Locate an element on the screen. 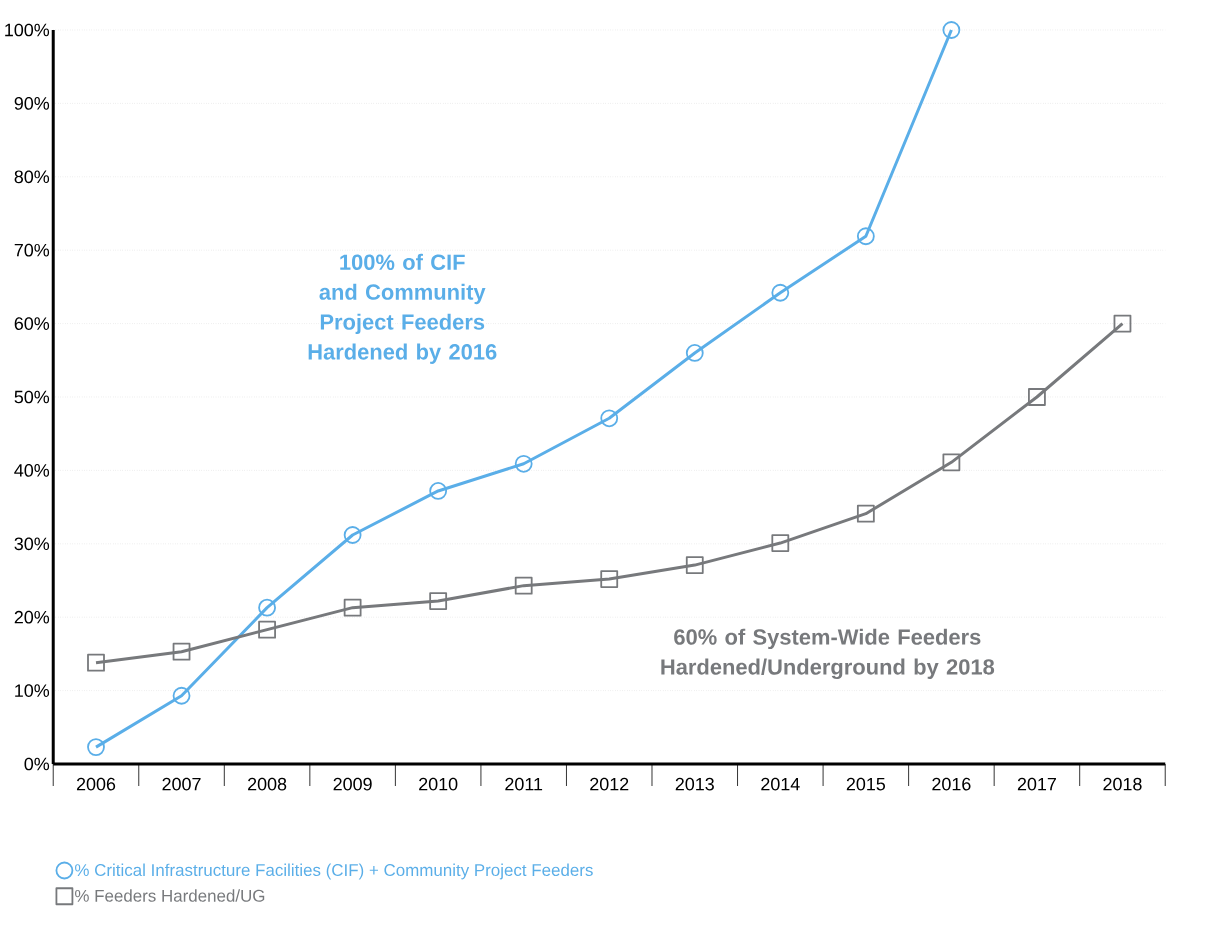  x-tick-label: 2013 is located at coordinates (694, 784).